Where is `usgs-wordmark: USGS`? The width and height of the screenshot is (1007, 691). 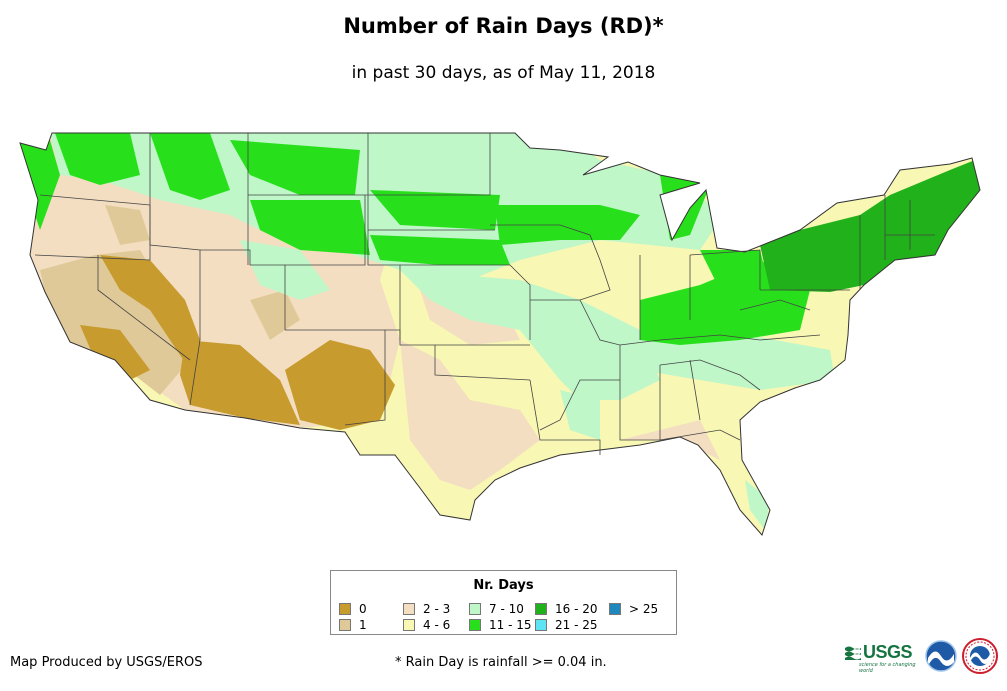 usgs-wordmark: USGS is located at coordinates (888, 652).